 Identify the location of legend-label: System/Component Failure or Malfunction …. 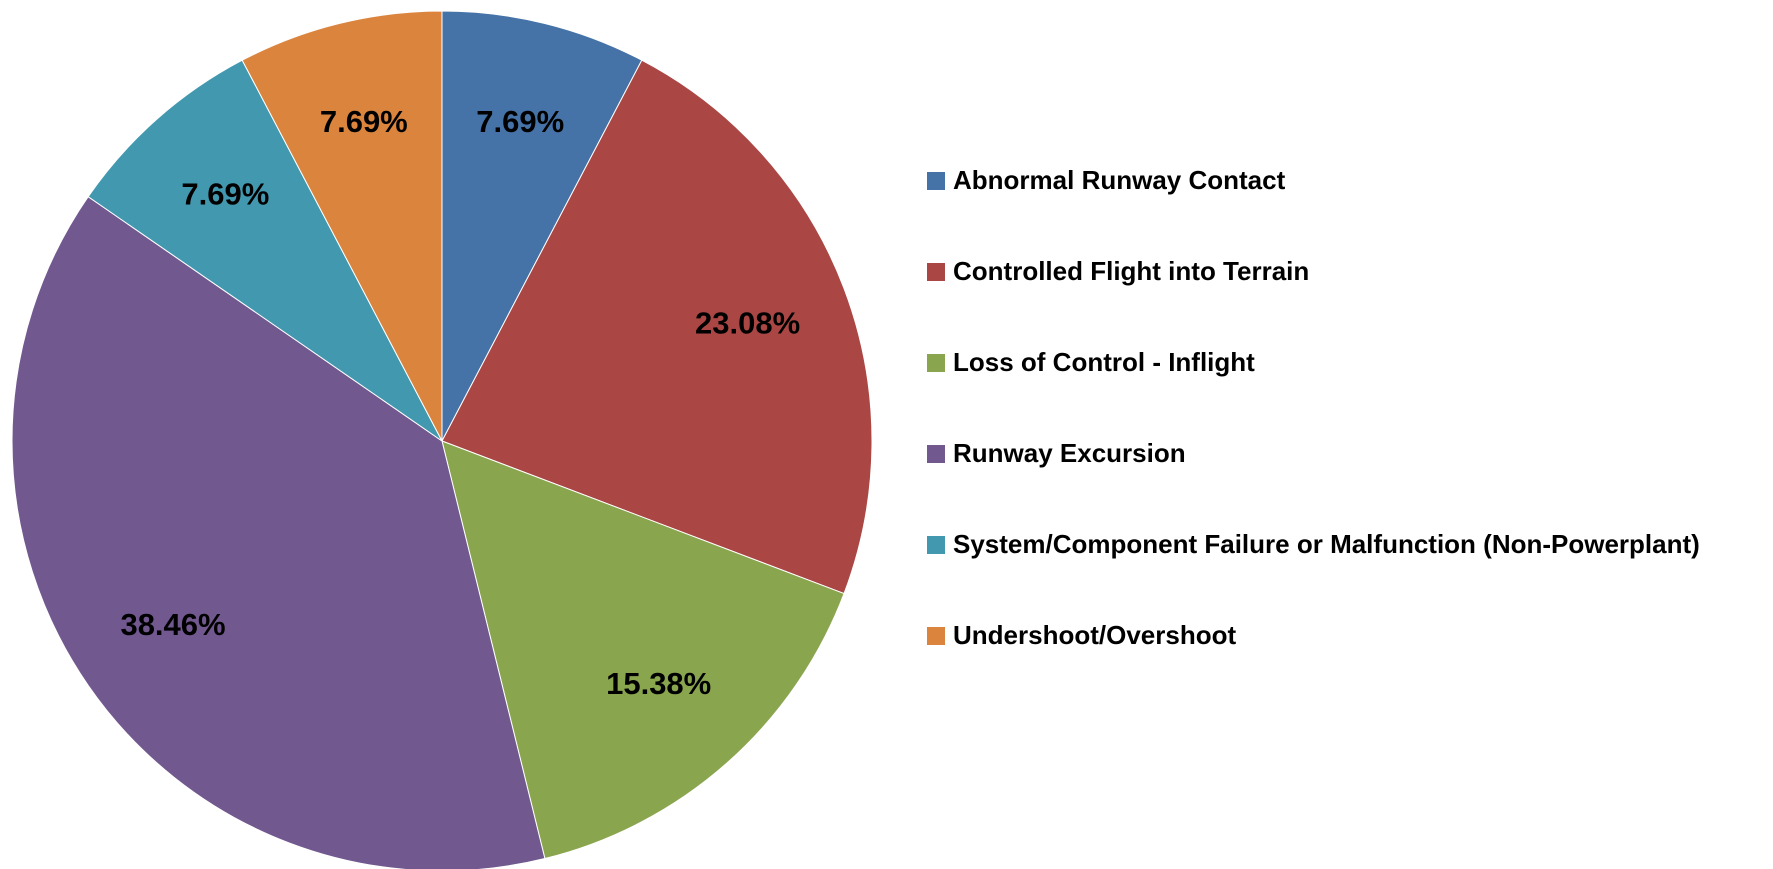
(1326, 544).